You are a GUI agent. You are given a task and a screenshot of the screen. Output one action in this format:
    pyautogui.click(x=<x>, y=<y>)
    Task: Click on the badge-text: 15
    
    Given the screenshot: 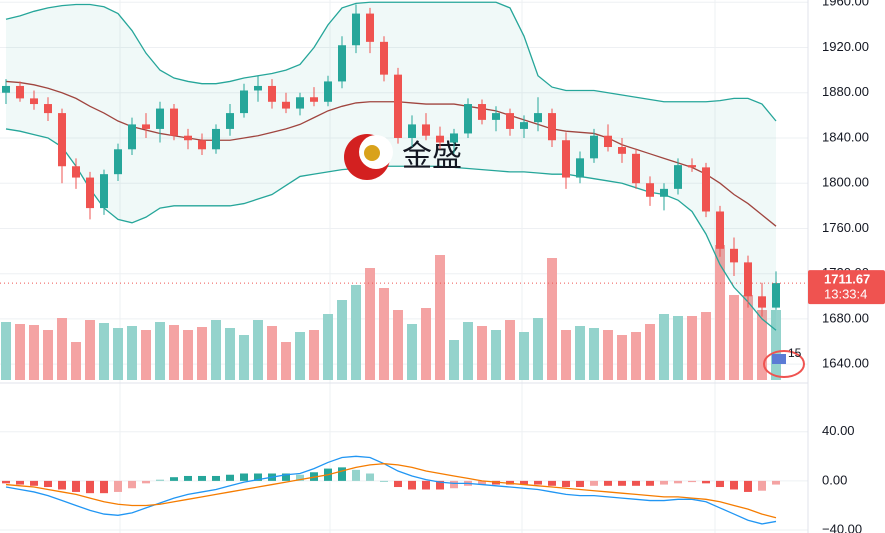 What is the action you would take?
    pyautogui.click(x=795, y=353)
    